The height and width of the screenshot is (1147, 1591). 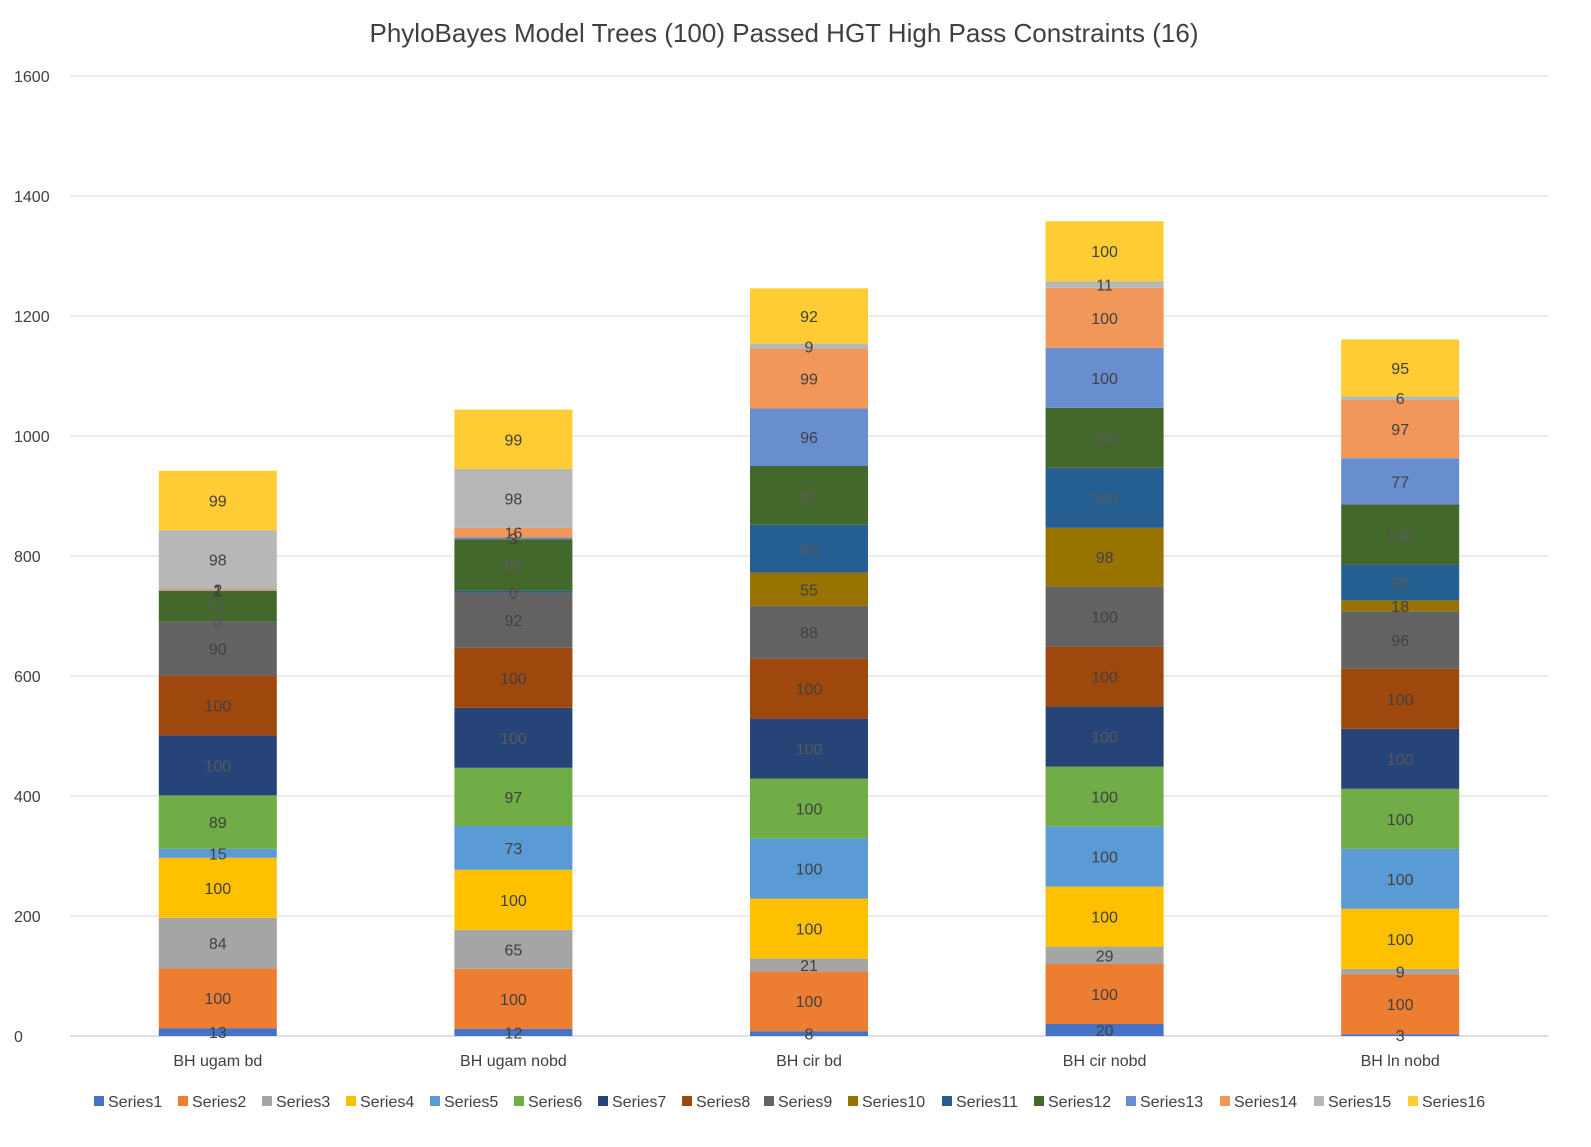 What do you see at coordinates (1039, 1101) in the screenshot?
I see `legend-swatch-series12` at bounding box center [1039, 1101].